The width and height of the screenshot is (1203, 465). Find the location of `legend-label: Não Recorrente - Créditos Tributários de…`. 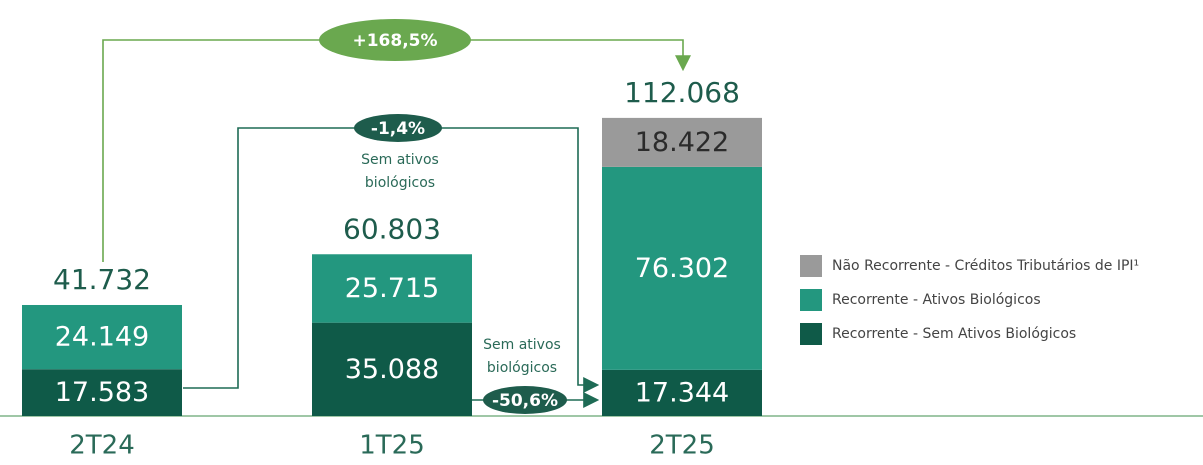

legend-label: Não Recorrente - Créditos Tributários de… is located at coordinates (985, 266).